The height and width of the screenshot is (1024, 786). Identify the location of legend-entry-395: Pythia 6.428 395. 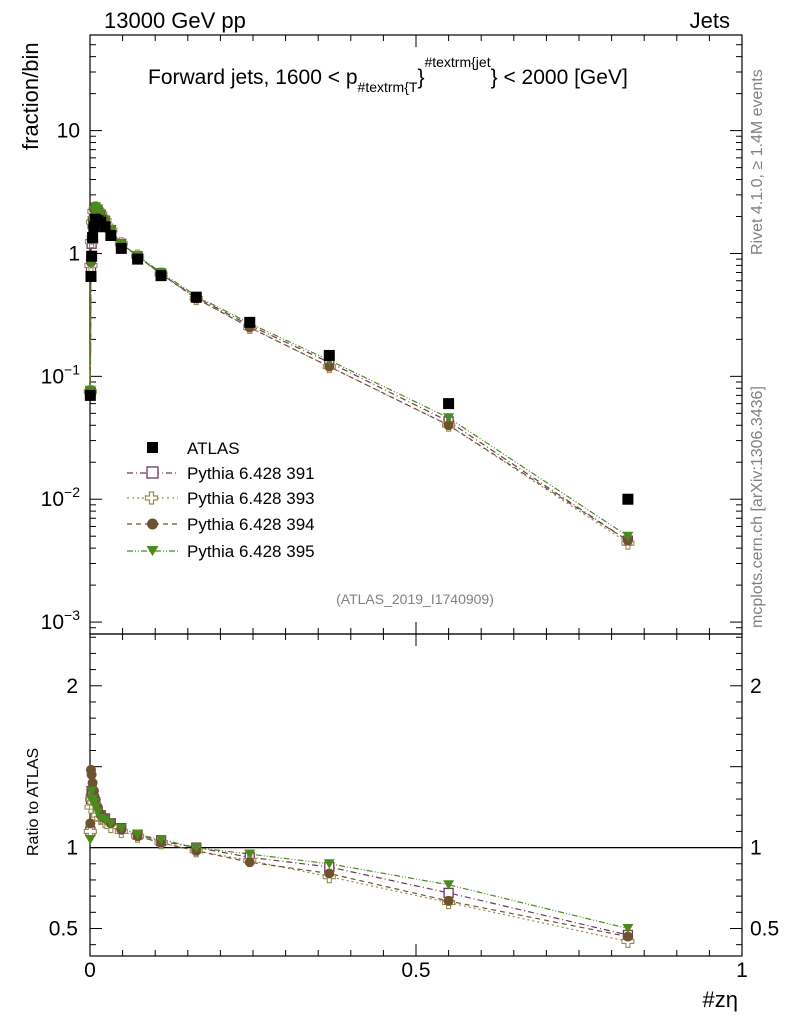
(221, 551).